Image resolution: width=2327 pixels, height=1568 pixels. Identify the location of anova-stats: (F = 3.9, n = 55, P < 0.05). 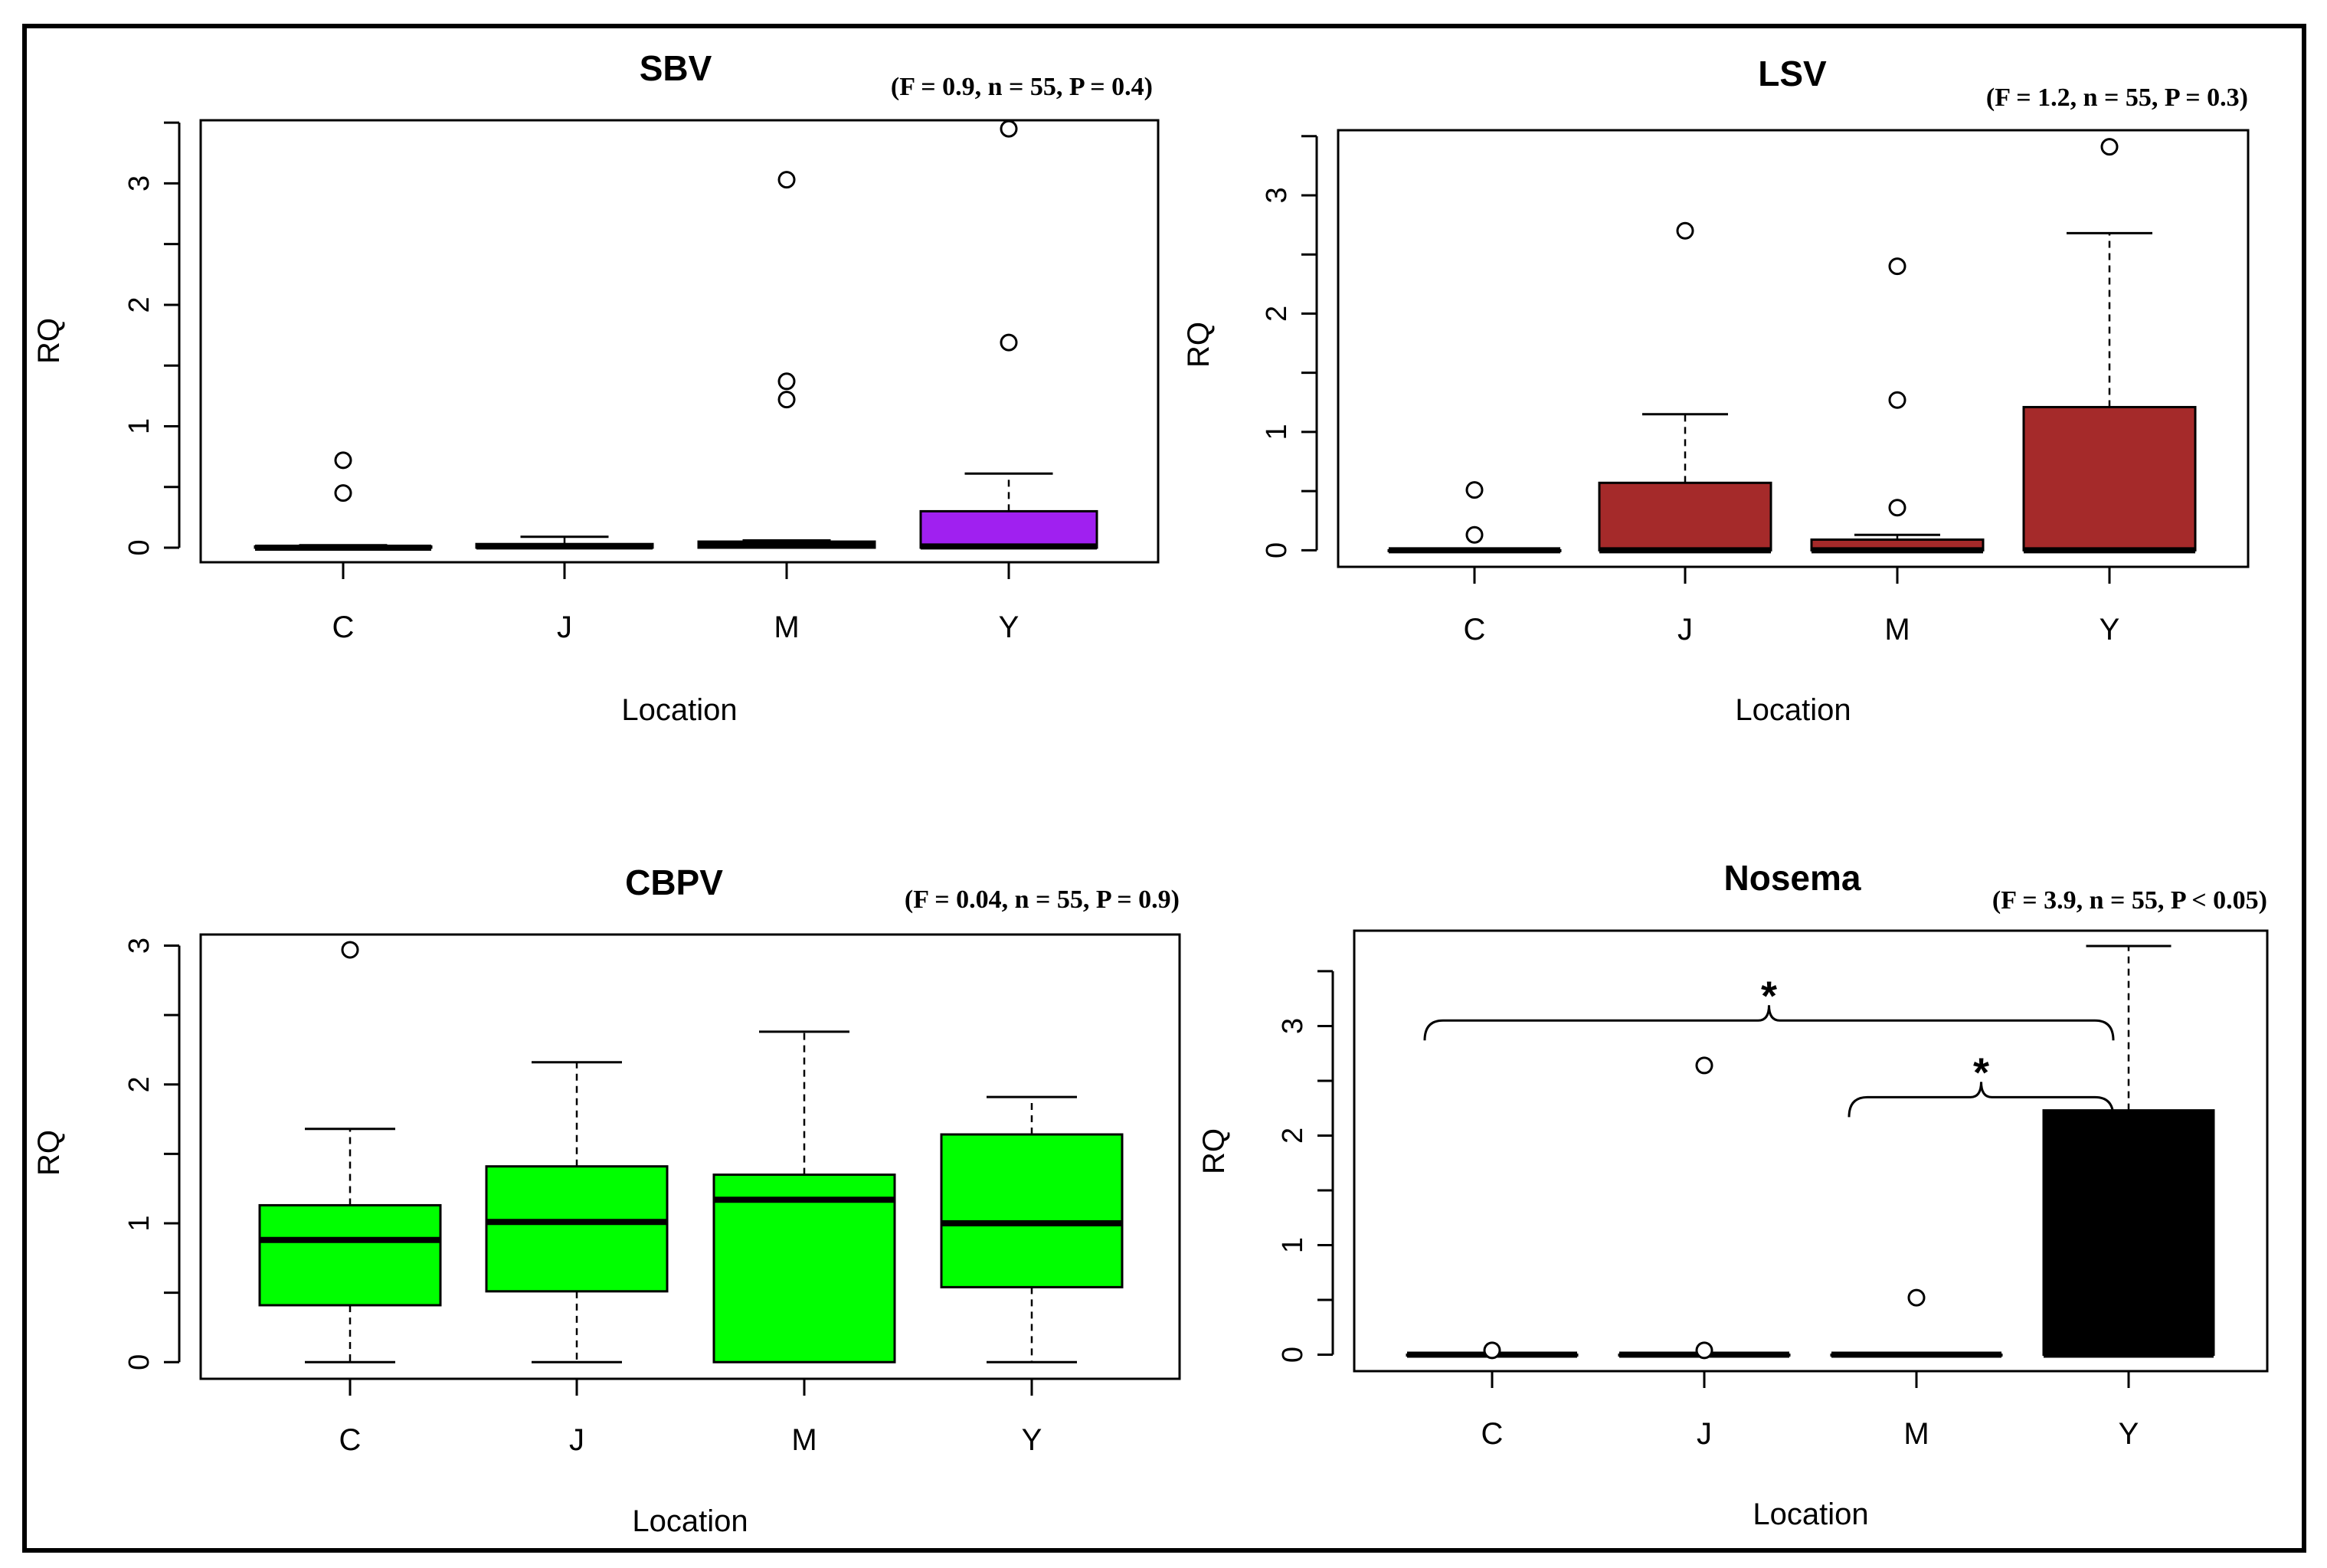
(2129, 900).